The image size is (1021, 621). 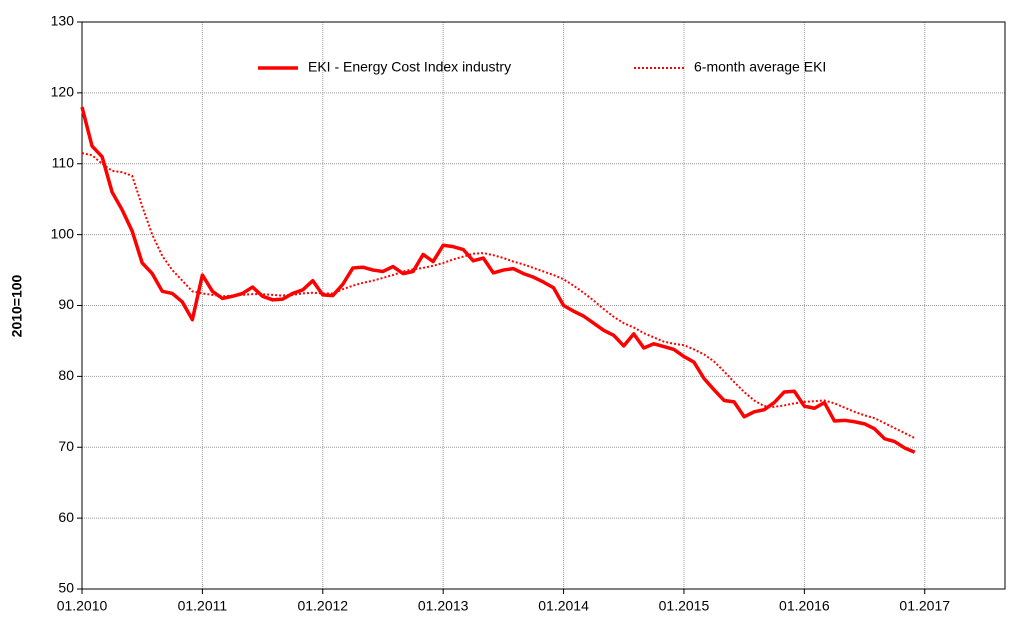 I want to click on y-tick-label: 90, so click(x=66, y=304).